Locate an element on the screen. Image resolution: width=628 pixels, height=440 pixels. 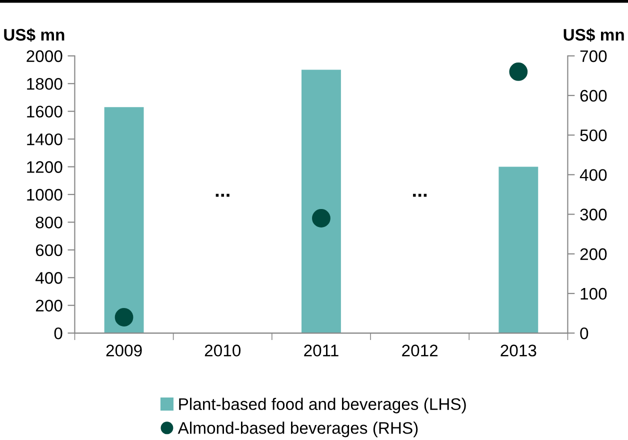
y-tick-label: 600 is located at coordinates (49, 250).